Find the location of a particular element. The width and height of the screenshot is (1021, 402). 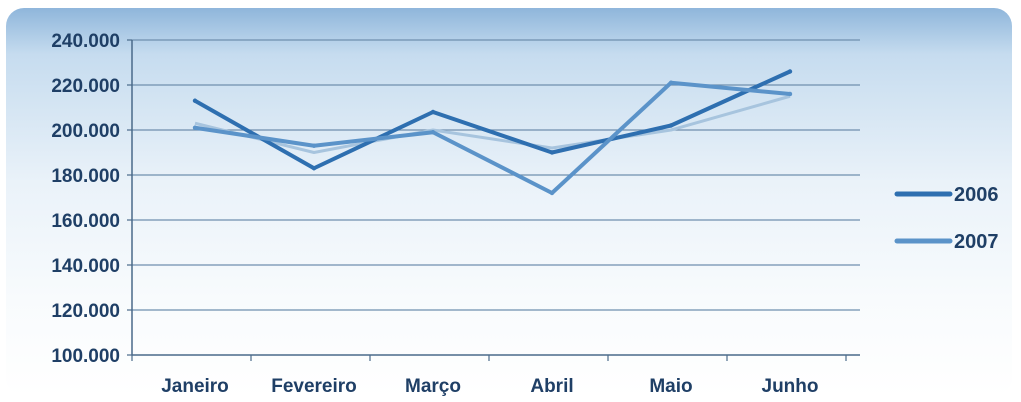

y-tick-label: 180.000 is located at coordinates (85, 176).